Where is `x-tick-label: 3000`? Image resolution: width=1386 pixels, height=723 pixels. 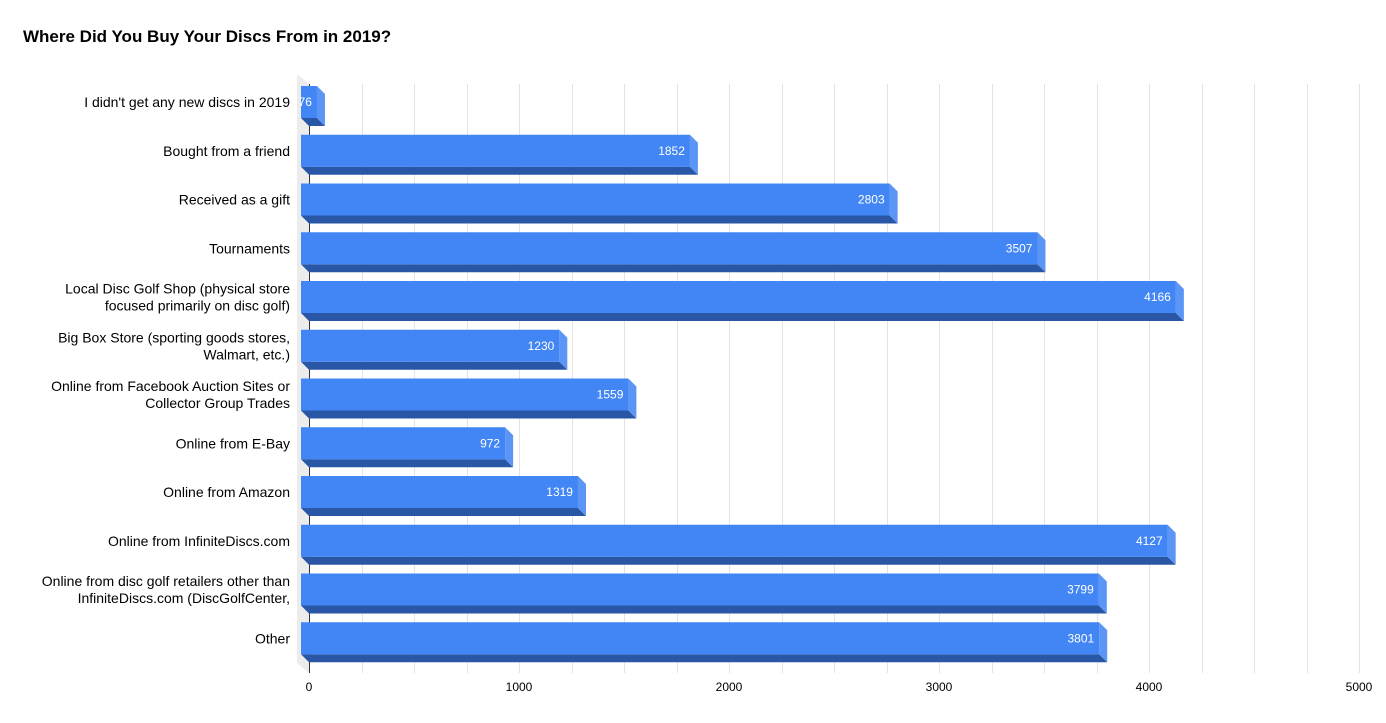 x-tick-label: 3000 is located at coordinates (939, 687).